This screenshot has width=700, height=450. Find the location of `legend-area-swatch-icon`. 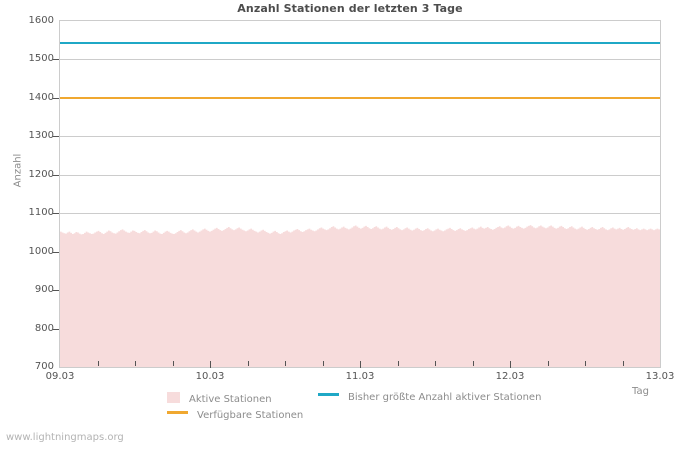

legend-area-swatch-icon is located at coordinates (173, 397).